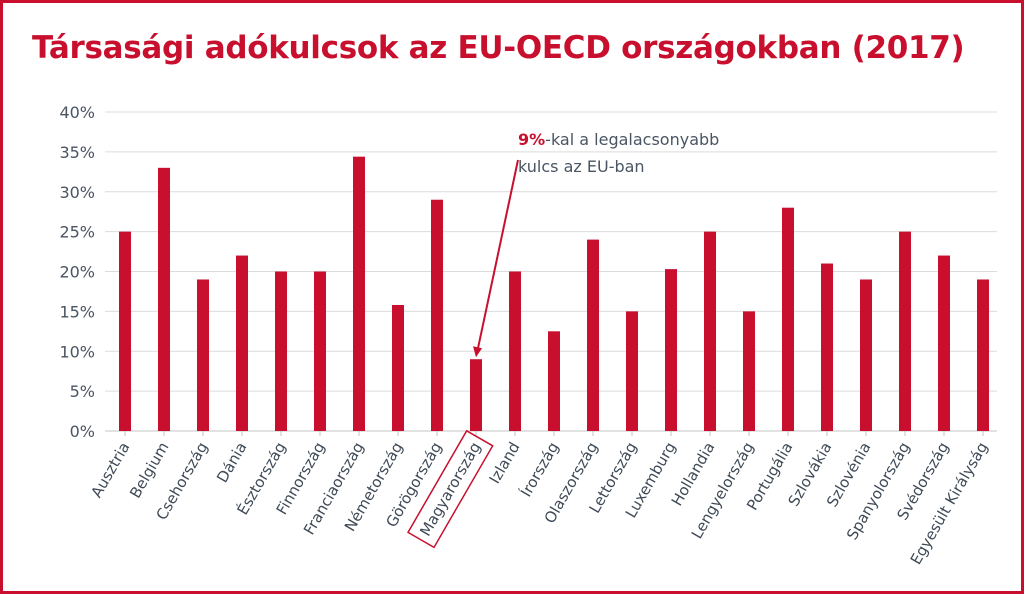 The height and width of the screenshot is (594, 1024). I want to click on y-tick-label: 25%, so click(77, 232).